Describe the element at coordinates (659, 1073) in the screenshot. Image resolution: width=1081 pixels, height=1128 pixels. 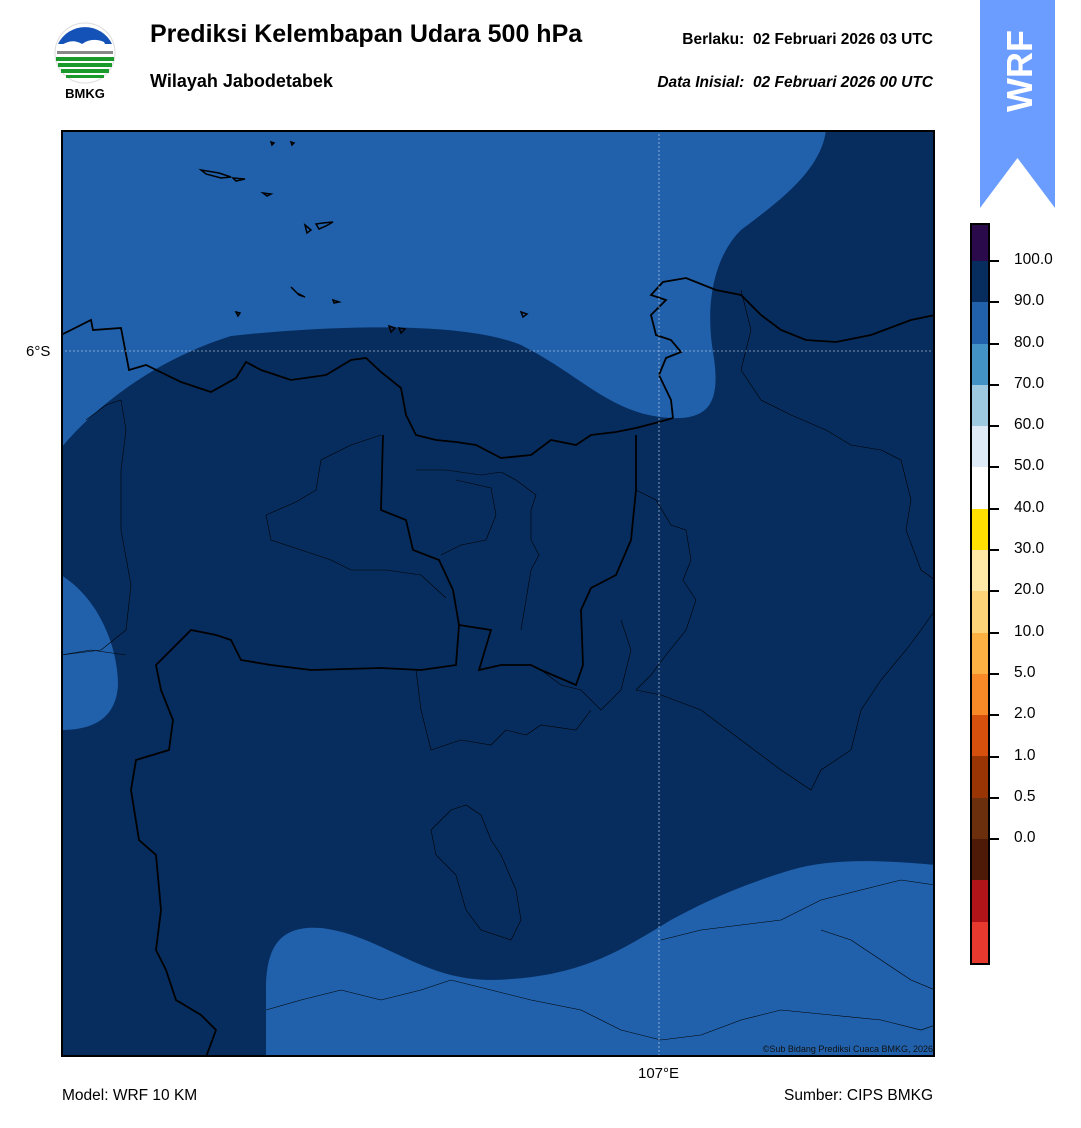
I see `longitude-label: 107°E` at that location.